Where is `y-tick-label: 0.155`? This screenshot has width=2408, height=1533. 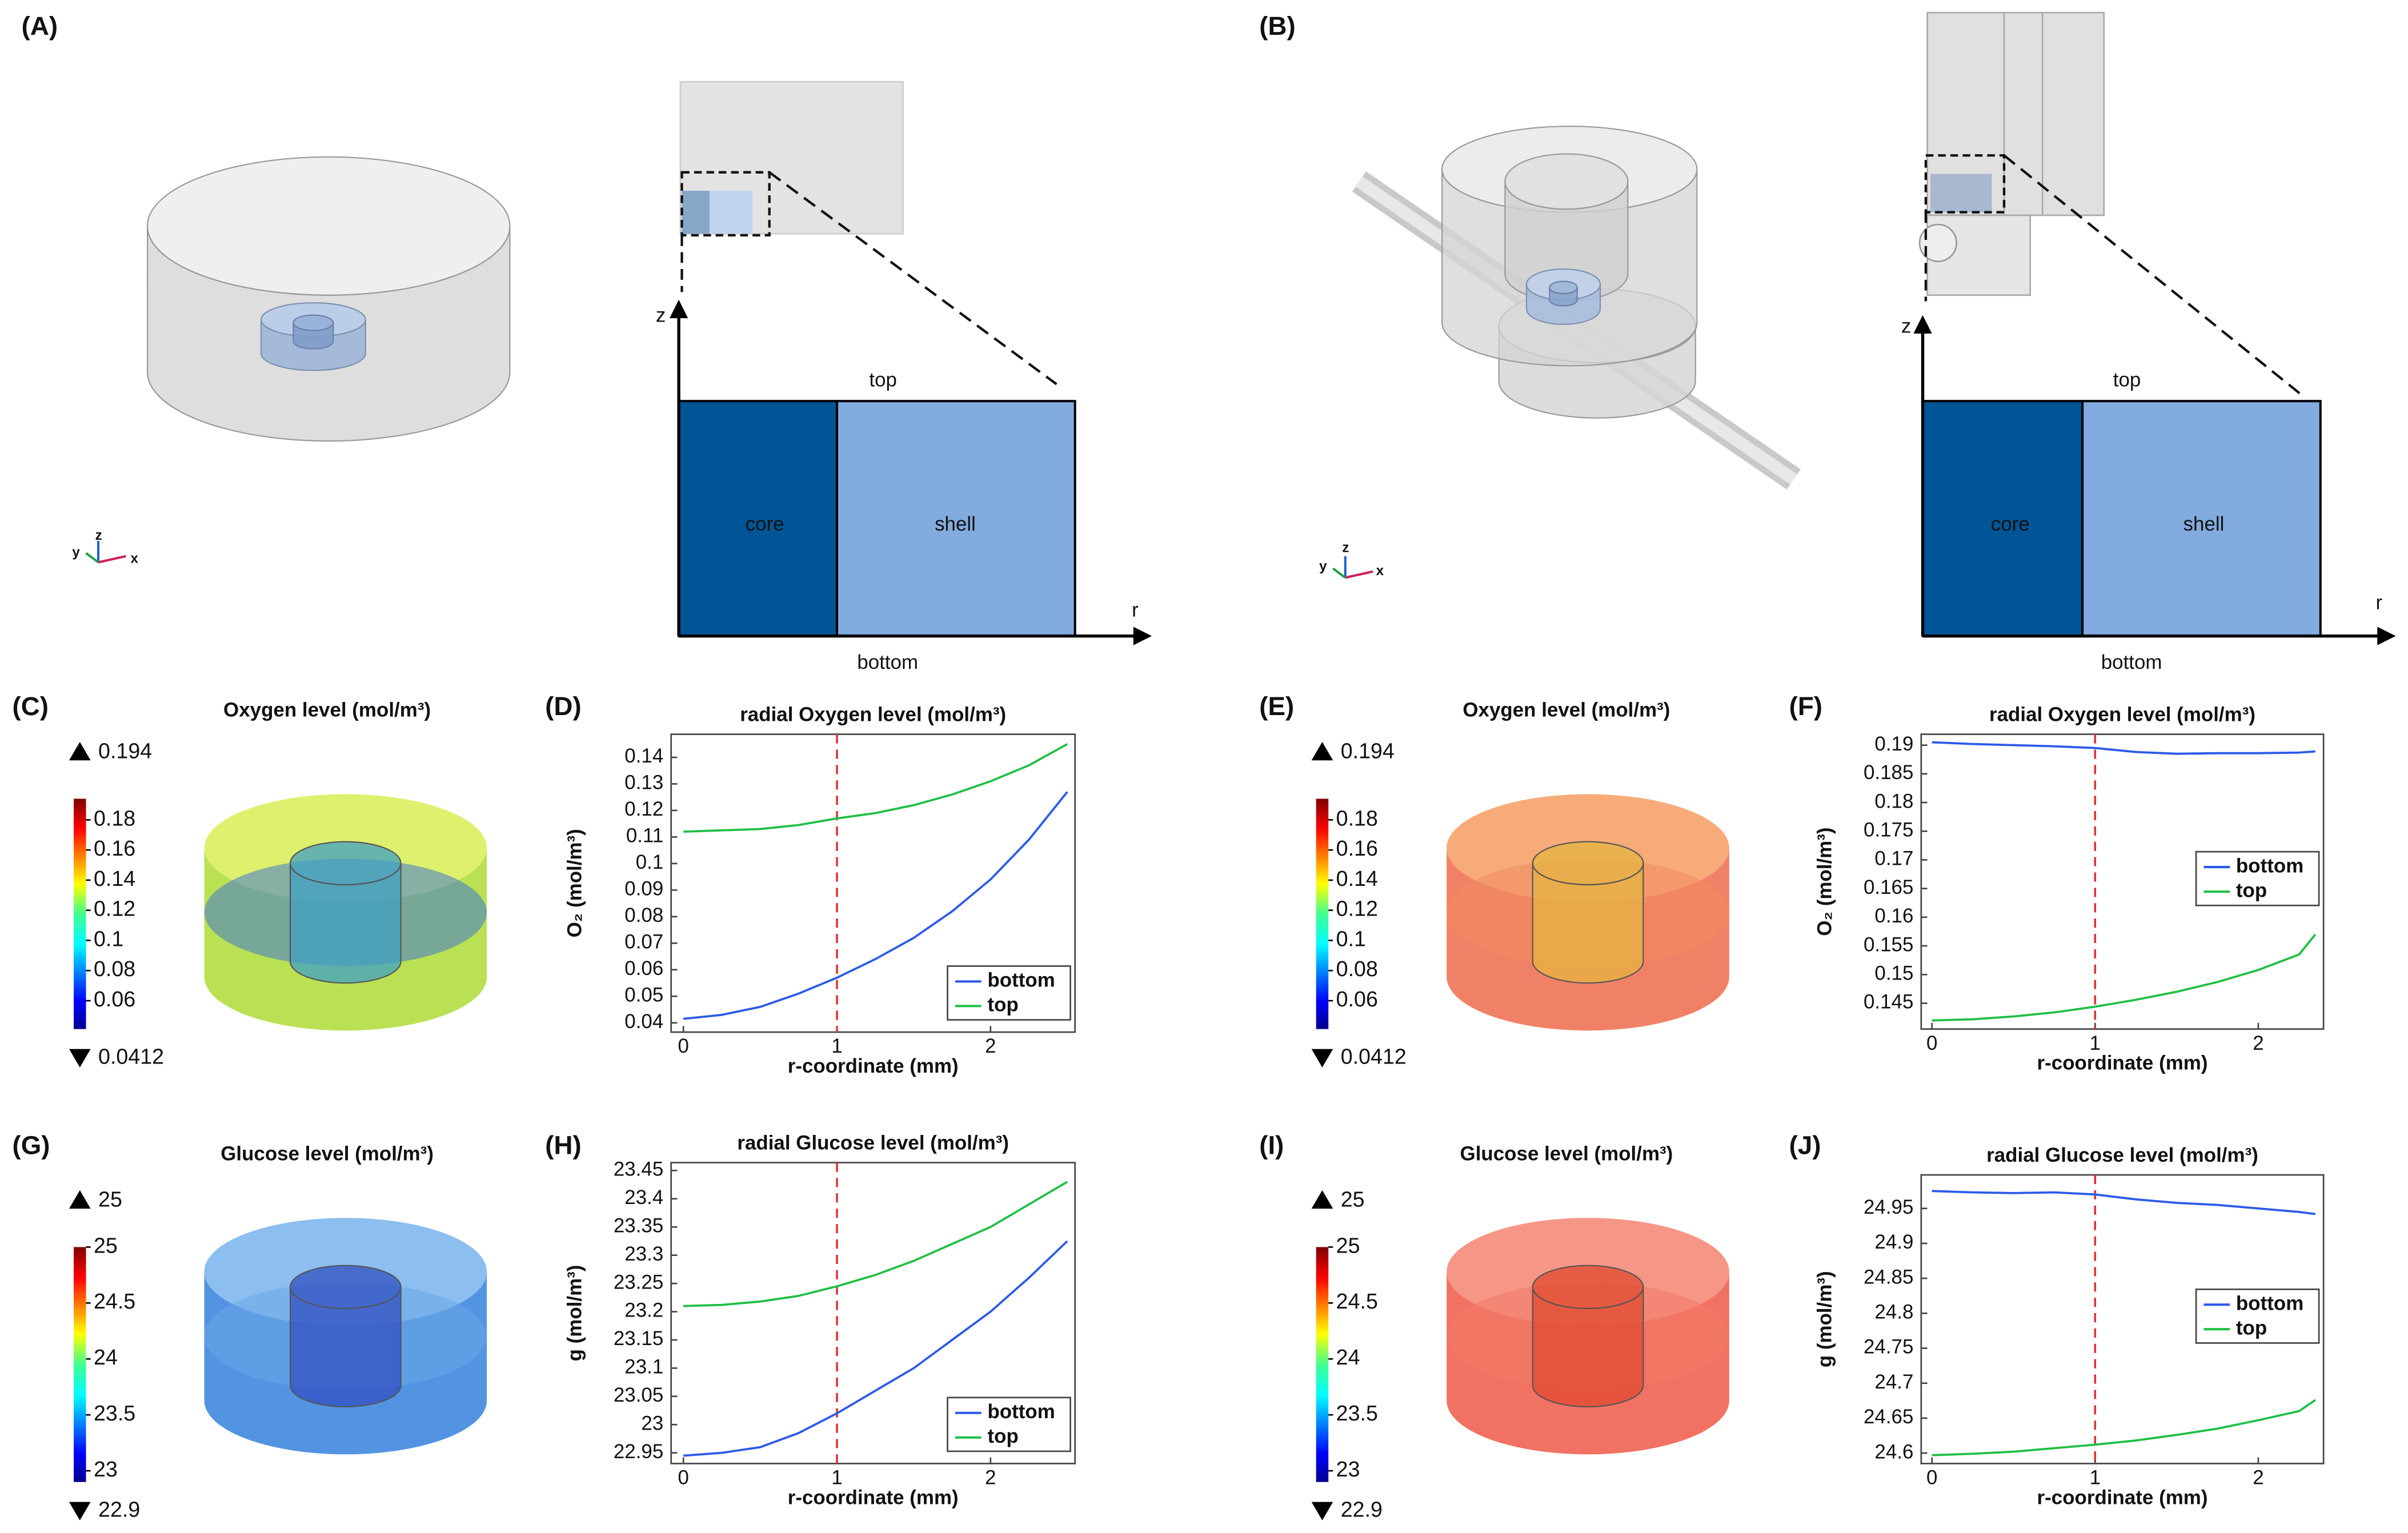 y-tick-label: 0.155 is located at coordinates (1888, 944).